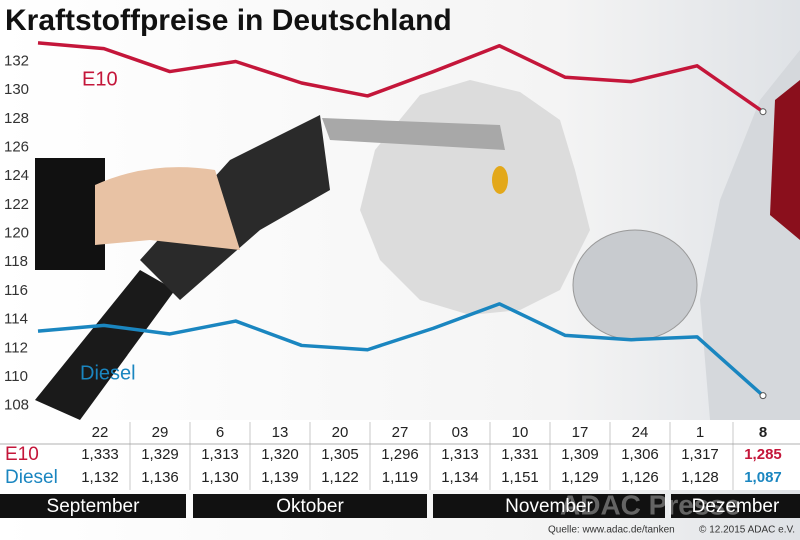  Describe the element at coordinates (108, 373) in the screenshot. I see `series-label: Diesel` at that location.